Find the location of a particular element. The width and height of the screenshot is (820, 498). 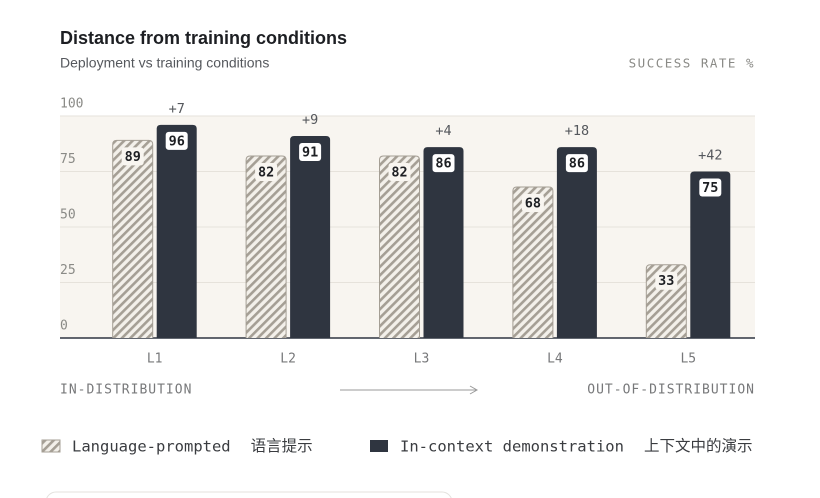

delta-annotation: +7 is located at coordinates (177, 109).